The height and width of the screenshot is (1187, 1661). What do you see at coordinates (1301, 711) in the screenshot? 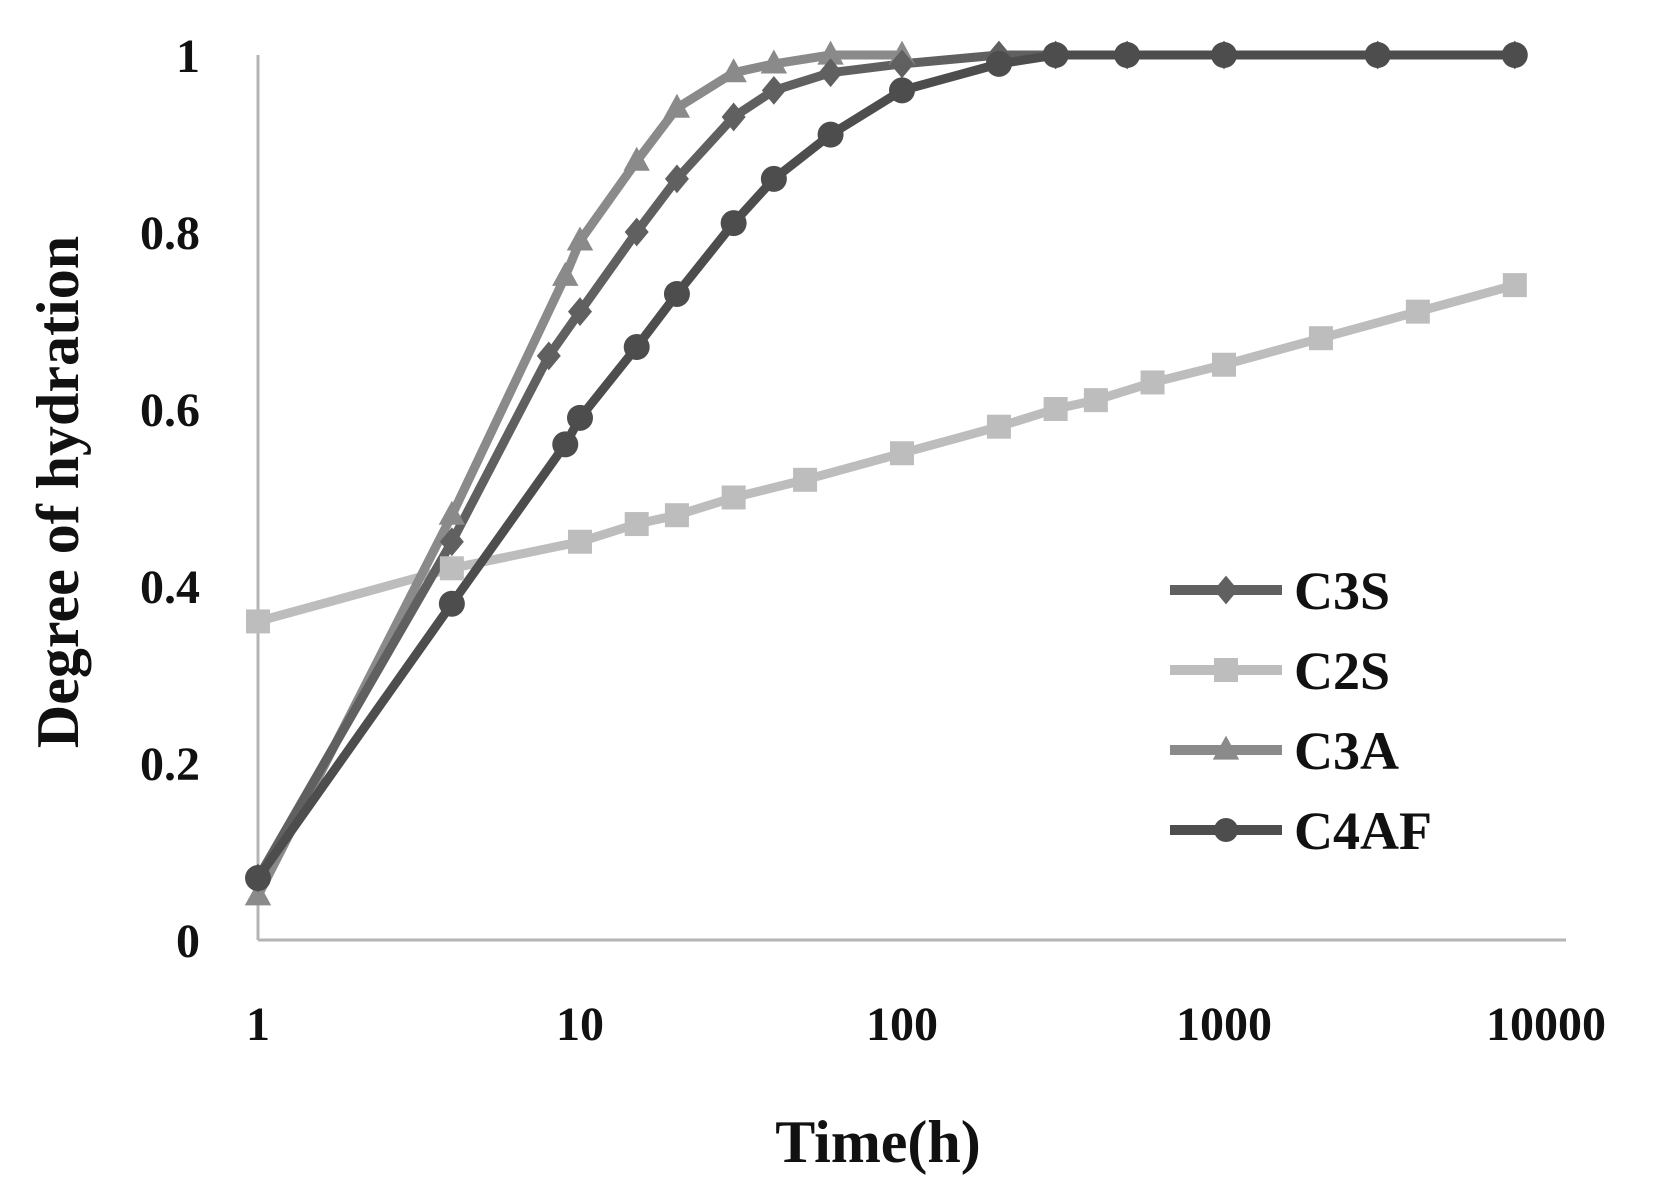
I see `legend: C3S C2S C3A C4AF` at bounding box center [1301, 711].